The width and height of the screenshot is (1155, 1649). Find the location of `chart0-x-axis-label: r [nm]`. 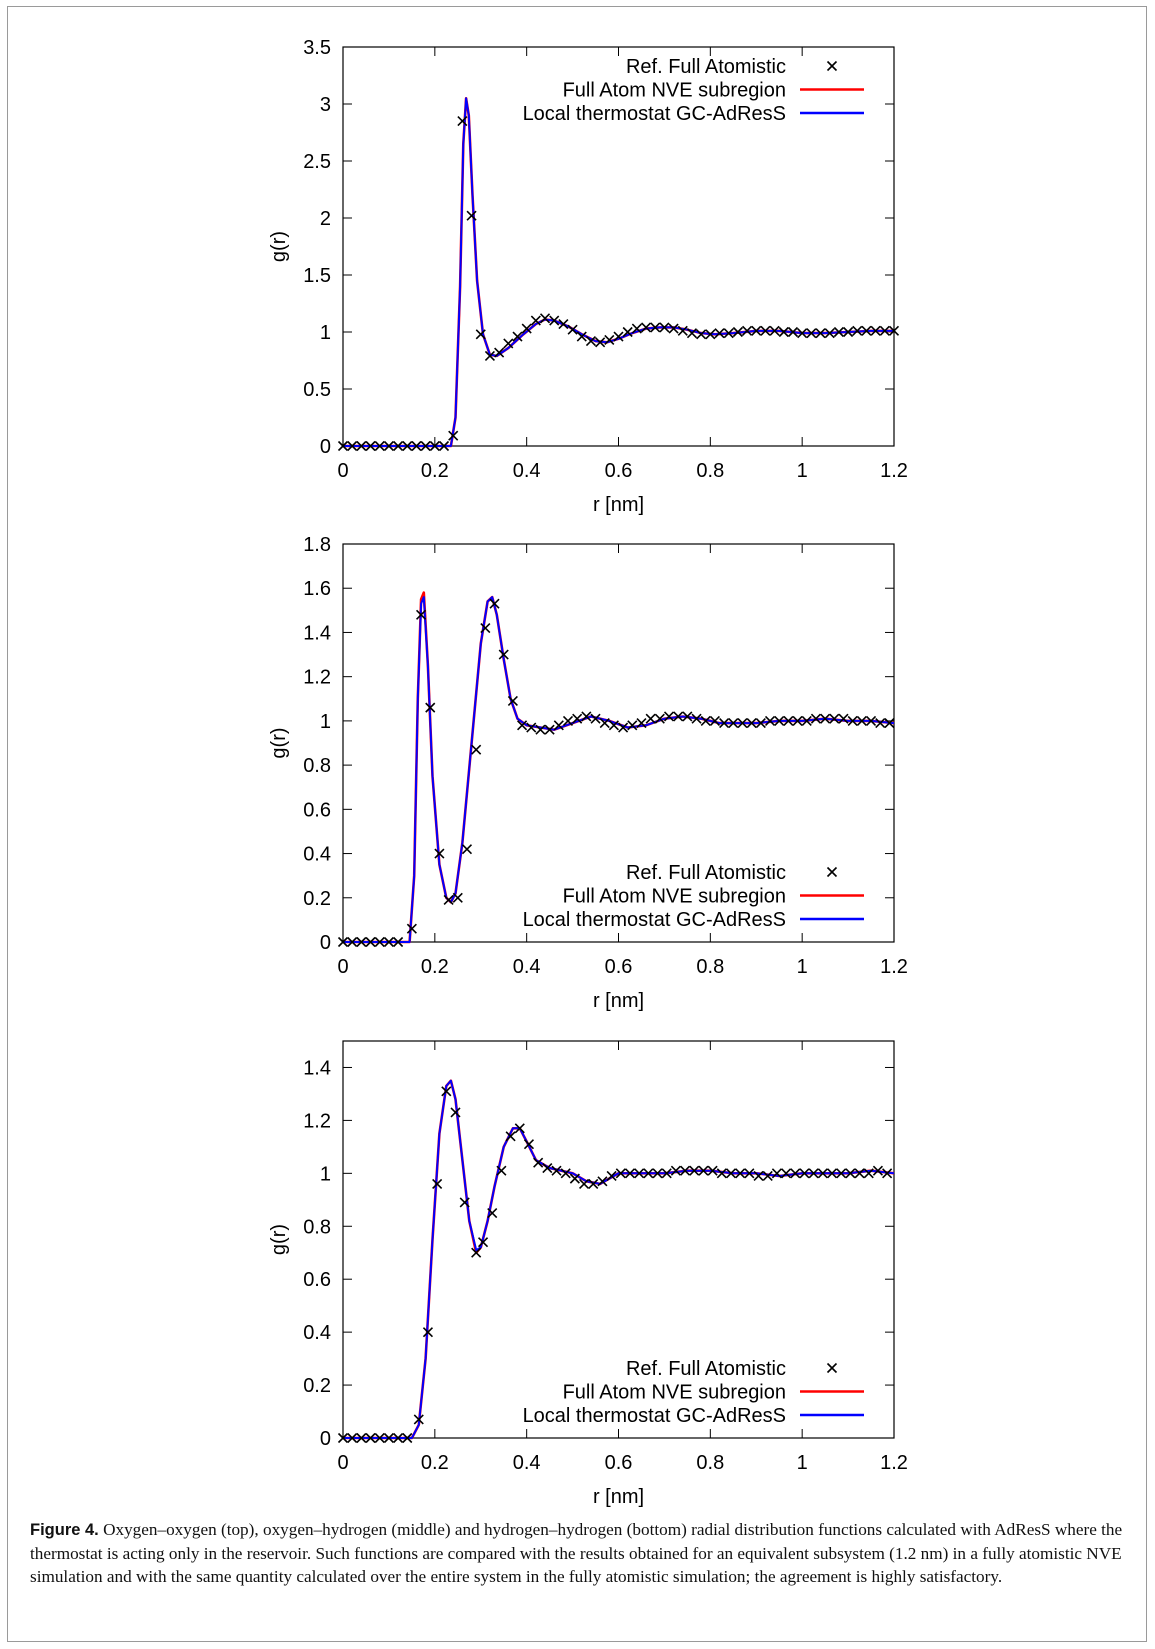

chart0-x-axis-label: r [nm] is located at coordinates (618, 505).